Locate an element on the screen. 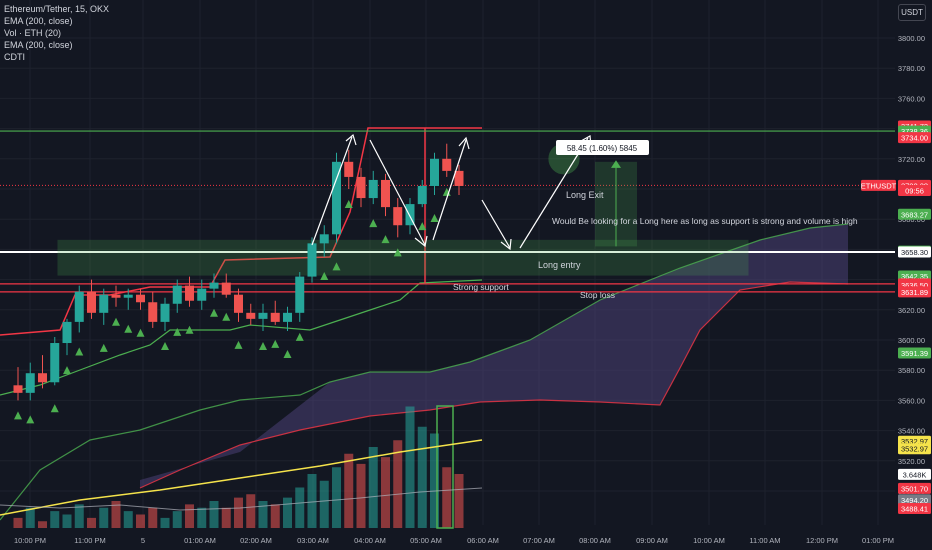 The image size is (932, 550). price-badge-label: 3488.41 is located at coordinates (914, 509).